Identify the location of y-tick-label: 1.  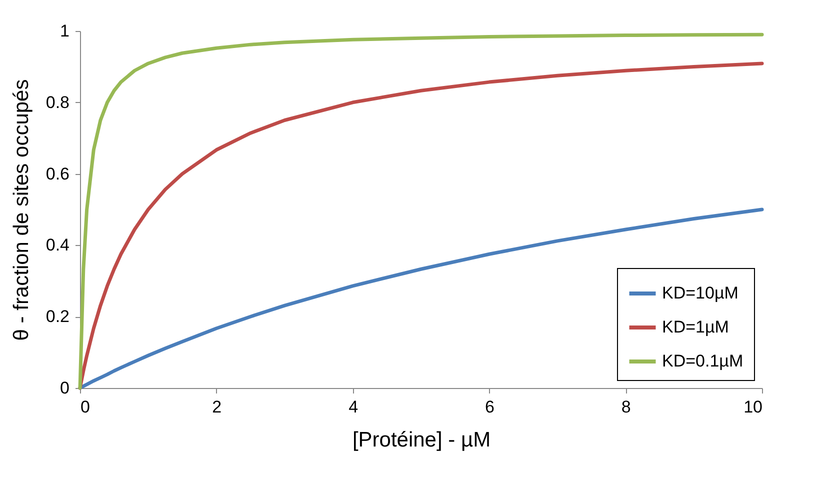
(65, 31).